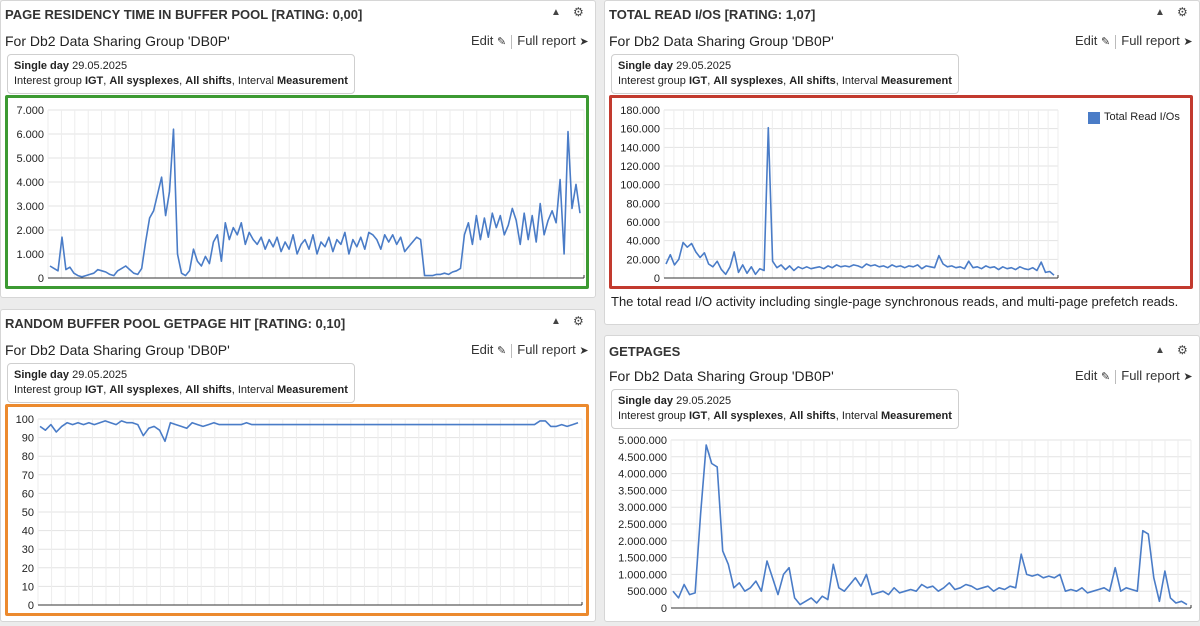 The height and width of the screenshot is (626, 1200). I want to click on y-tick-label: 100.000, so click(640, 186).